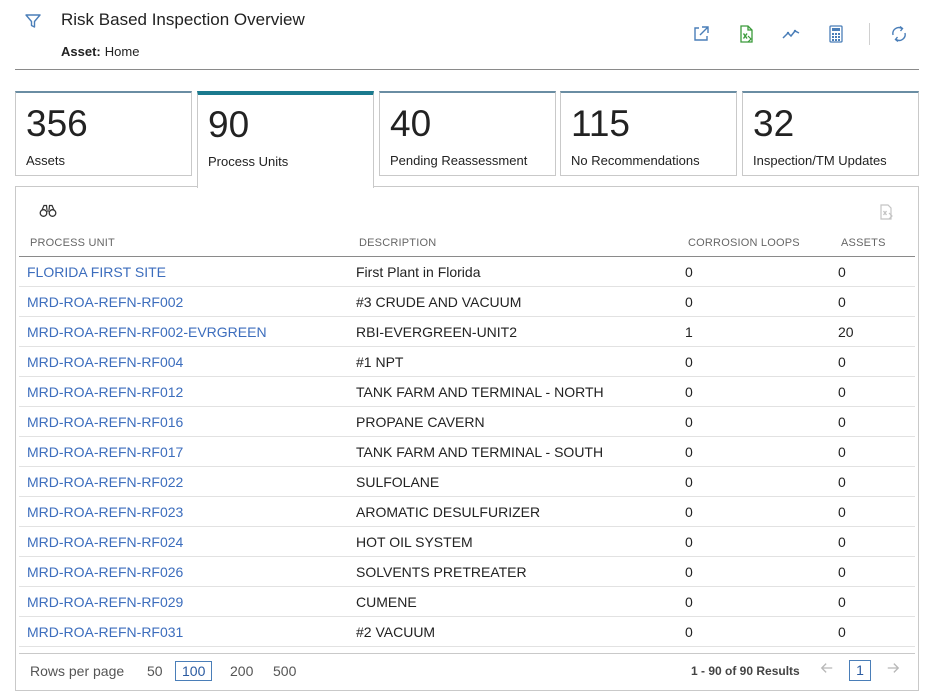  Describe the element at coordinates (467, 362) in the screenshot. I see `table-row: MRD-ROA-REFN-RF004 #1 NPT 0 0` at that location.